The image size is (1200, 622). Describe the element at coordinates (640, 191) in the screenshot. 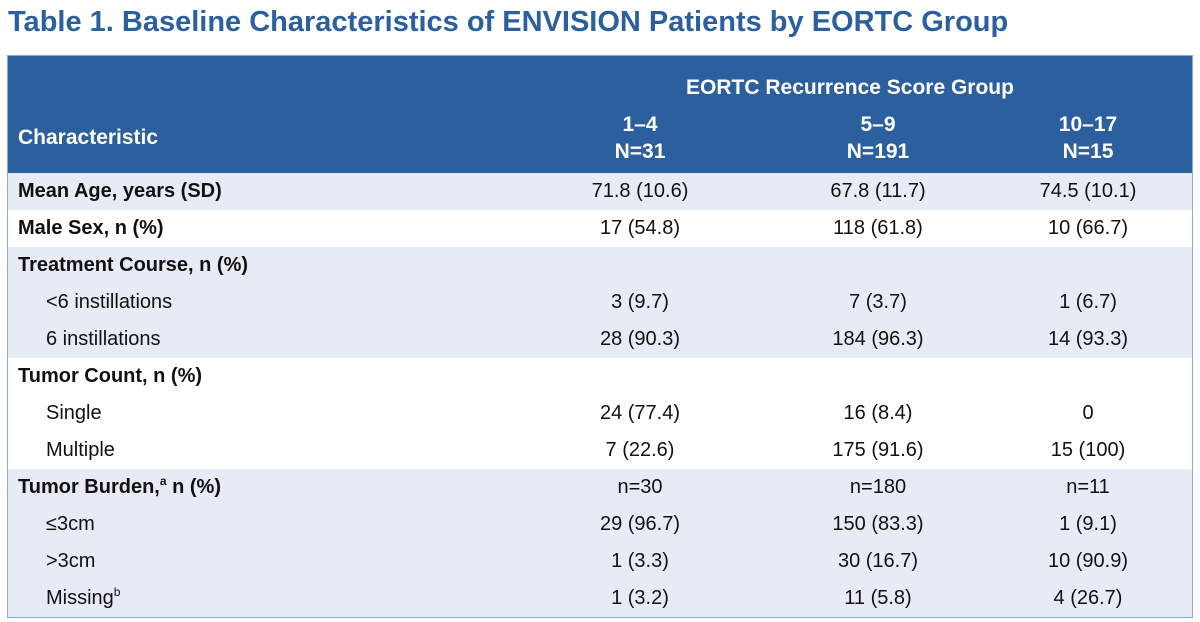

I see `cell-value: 71.8 (10.6)` at that location.